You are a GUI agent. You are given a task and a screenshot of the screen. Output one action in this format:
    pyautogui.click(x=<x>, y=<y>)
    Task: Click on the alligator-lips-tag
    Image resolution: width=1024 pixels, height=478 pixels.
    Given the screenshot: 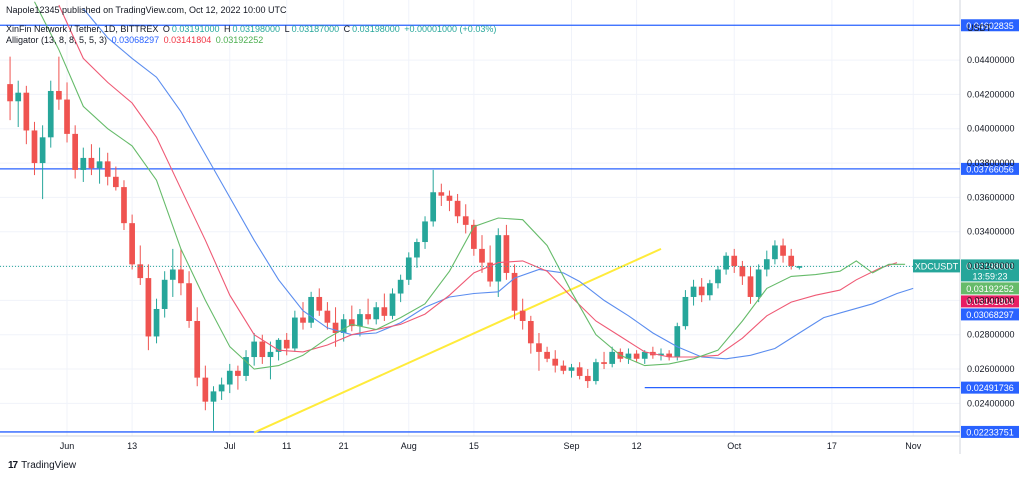 What is the action you would take?
    pyautogui.click(x=990, y=288)
    